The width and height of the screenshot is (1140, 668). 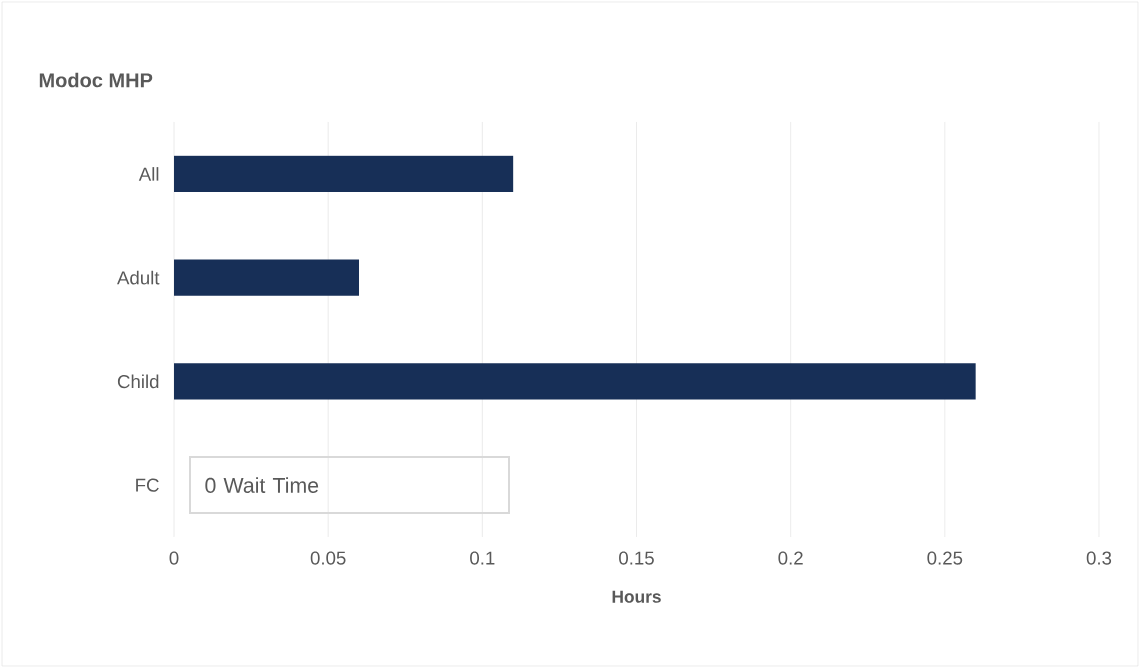 What do you see at coordinates (328, 558) in the screenshot?
I see `x-tick-label: 0.05` at bounding box center [328, 558].